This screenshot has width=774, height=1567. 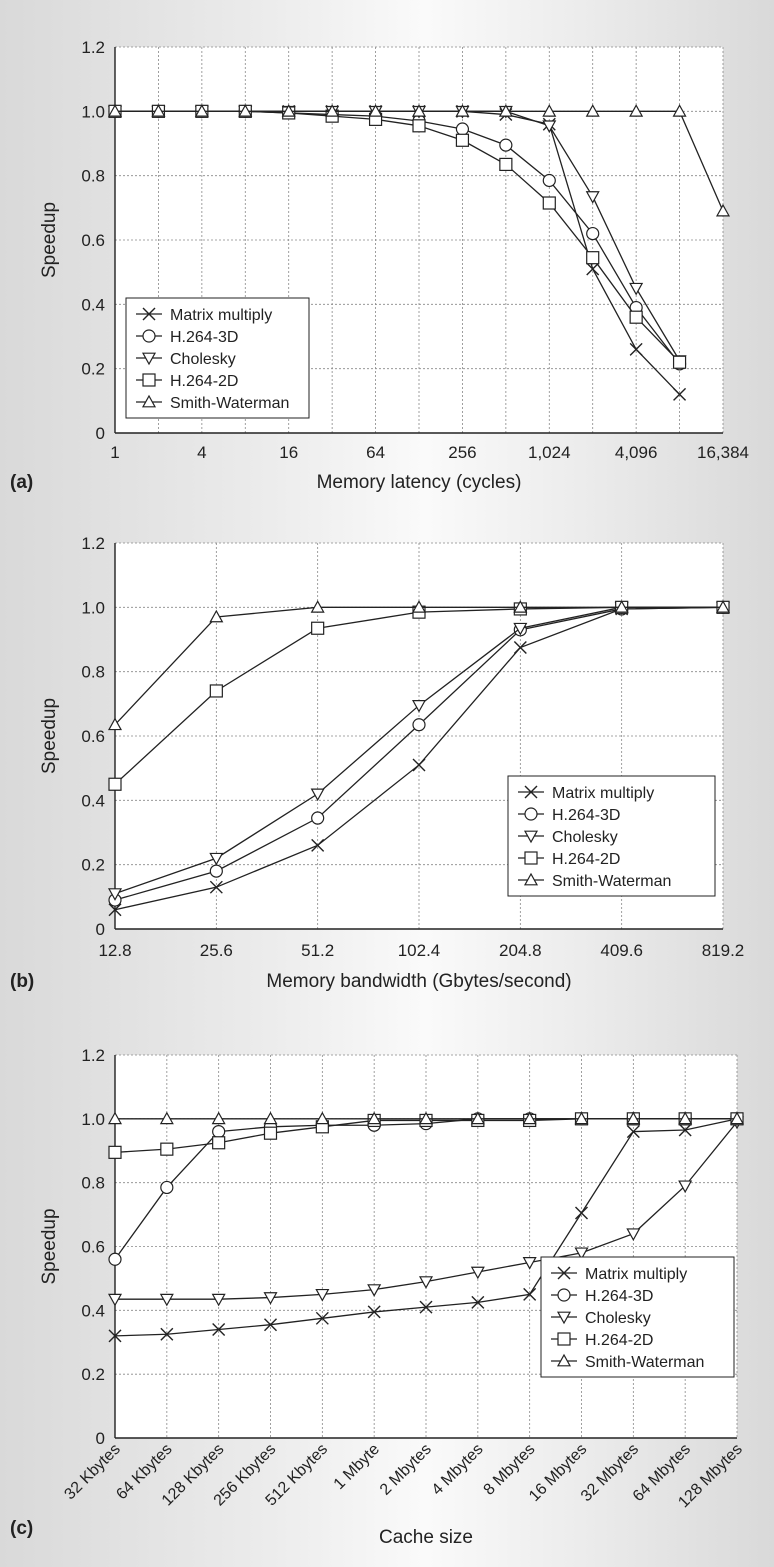 I want to click on y-tick-label: 0, so click(x=100, y=433).